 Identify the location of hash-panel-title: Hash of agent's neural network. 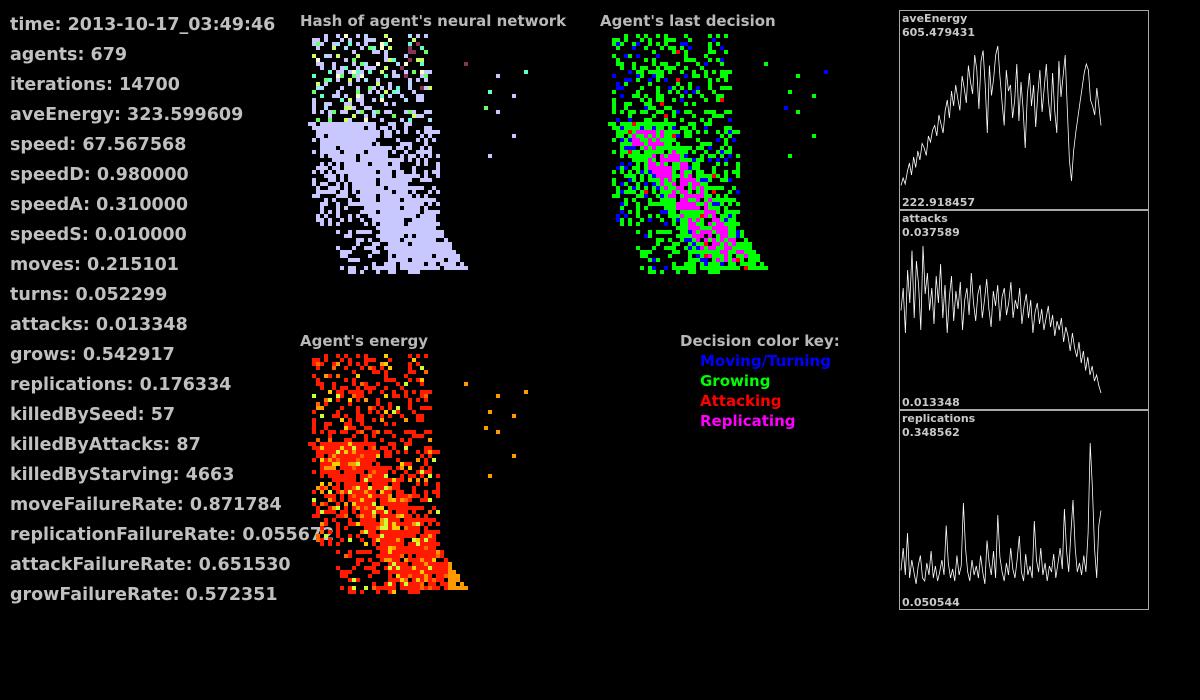
(433, 21).